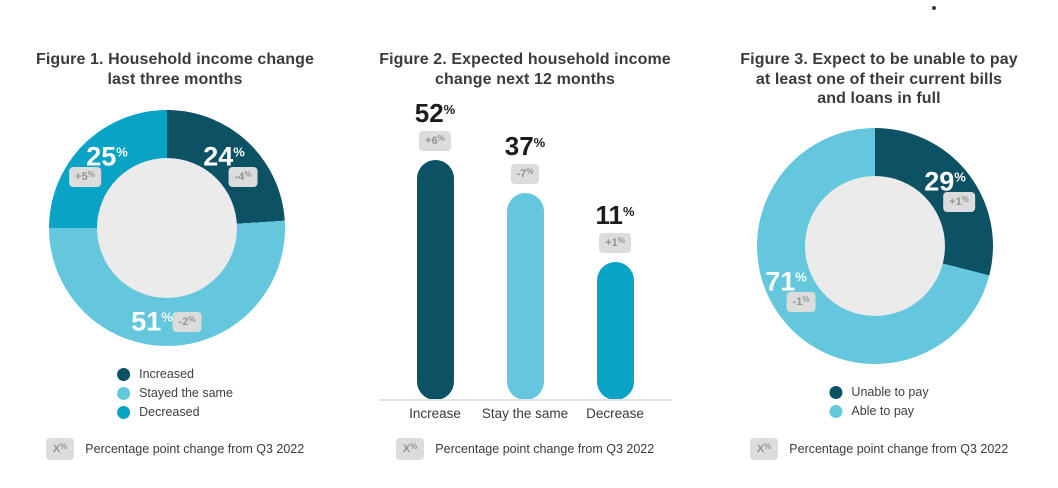 This screenshot has height=488, width=1058. I want to click on figure-1-decreased-value: 25, so click(101, 156).